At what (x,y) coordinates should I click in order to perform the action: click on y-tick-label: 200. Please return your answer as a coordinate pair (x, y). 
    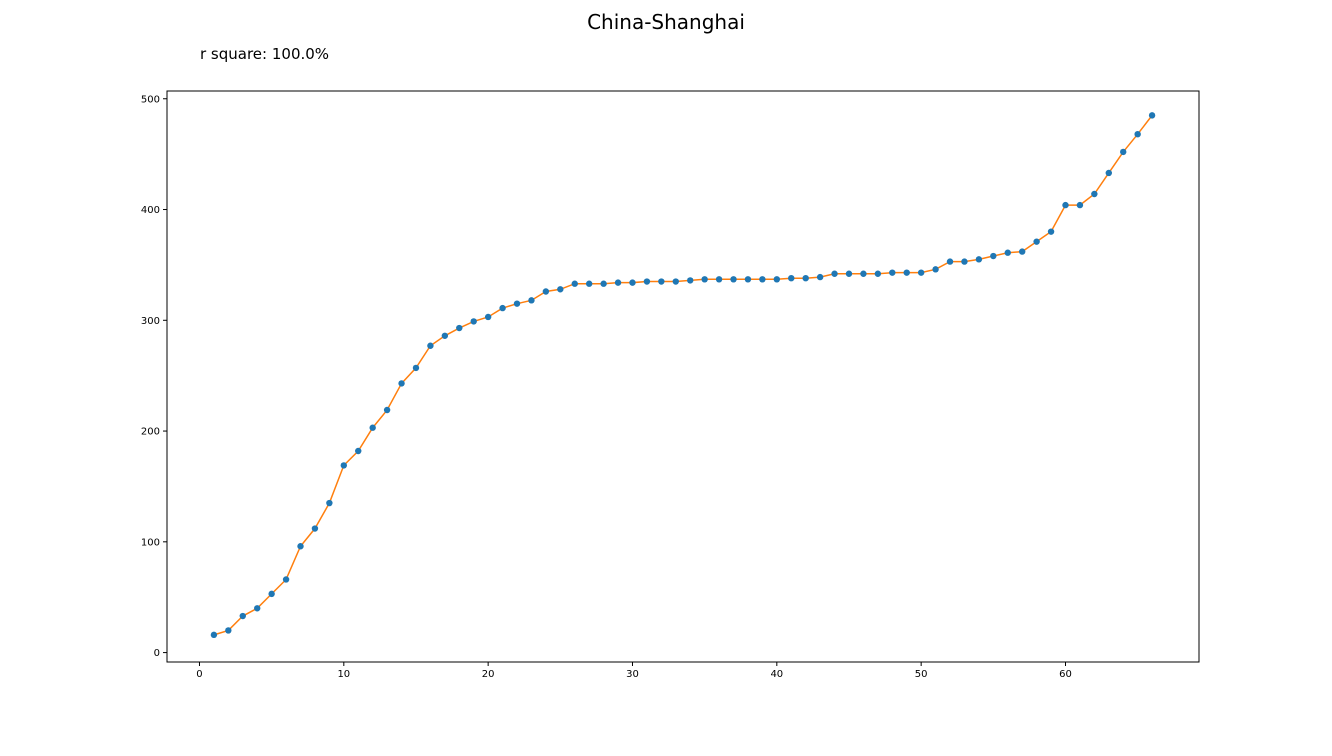
    Looking at the image, I should click on (150, 432).